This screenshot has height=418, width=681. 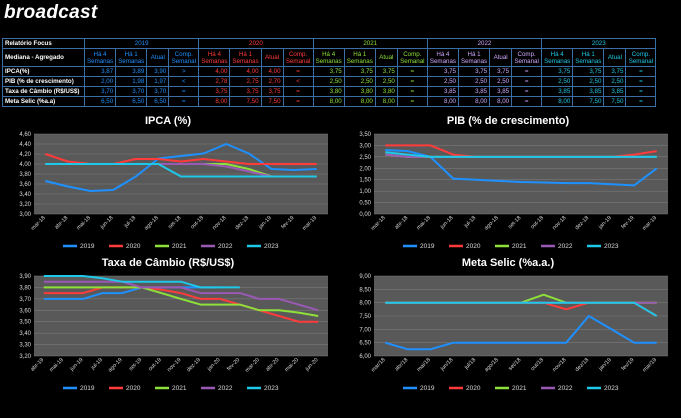 I want to click on x-tick-label: mai/18, so click(x=424, y=365).